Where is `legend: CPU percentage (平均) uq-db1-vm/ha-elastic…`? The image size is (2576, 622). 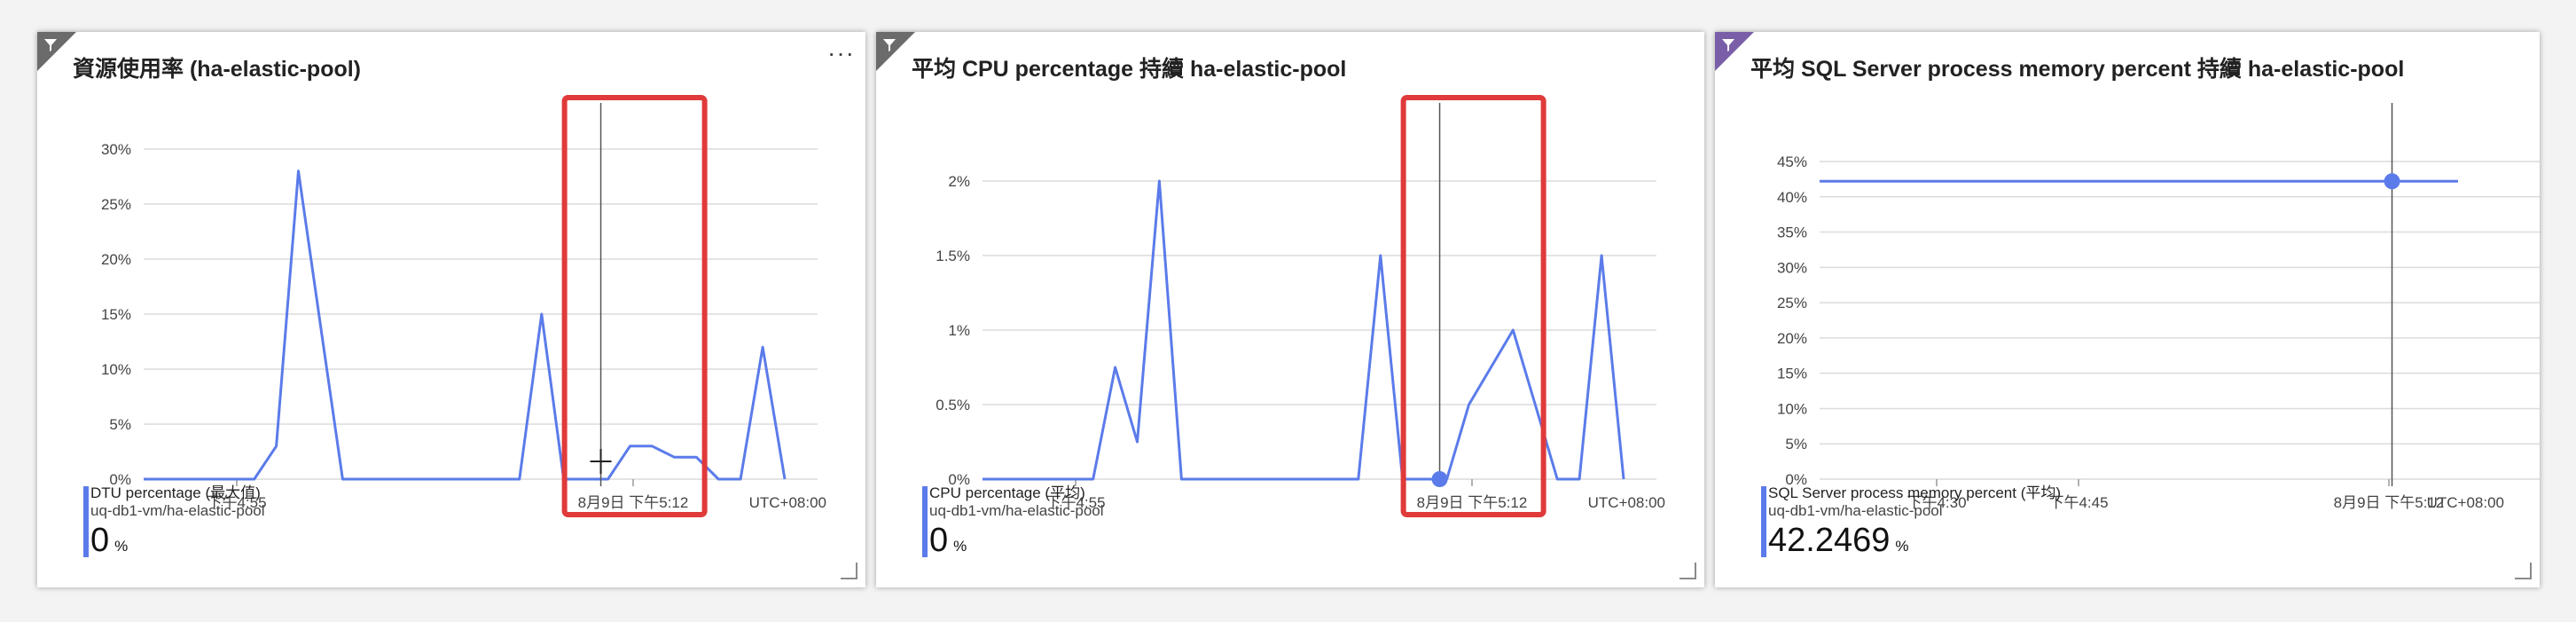 legend: CPU percentage (平均) uq-db1-vm/ha-elastic… is located at coordinates (1013, 522).